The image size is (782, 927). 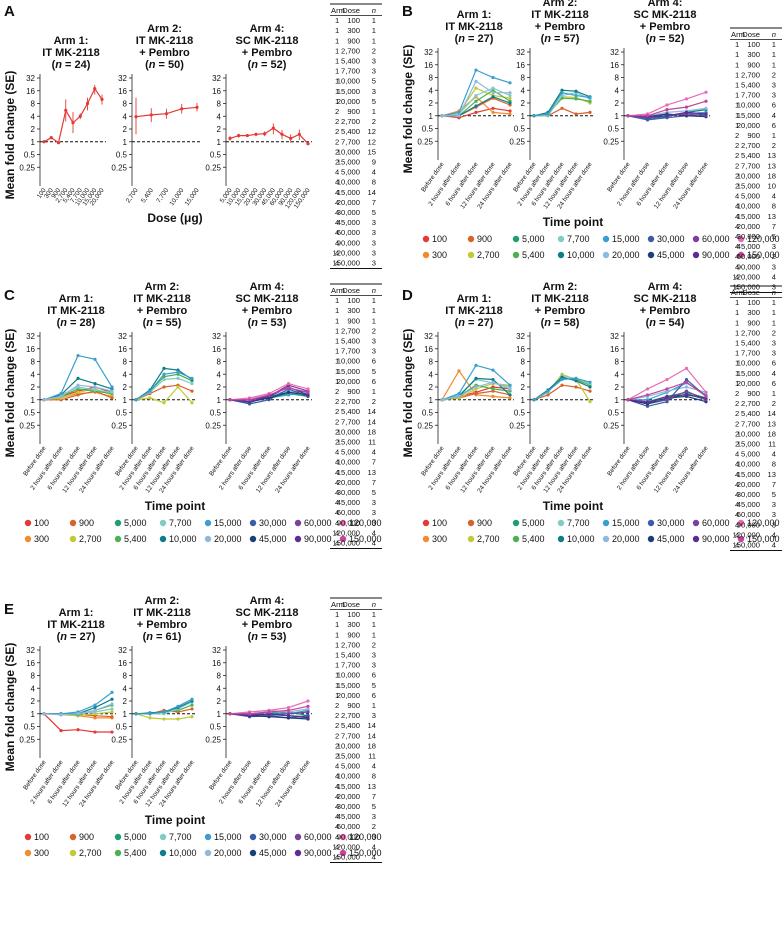 What do you see at coordinates (374, 290) in the screenshot?
I see `table-header-n: n` at bounding box center [374, 290].